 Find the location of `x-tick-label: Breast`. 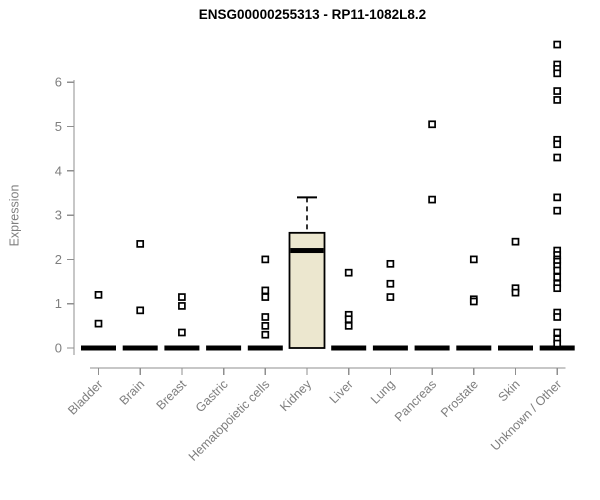

x-tick-label: Breast is located at coordinates (172, 395).